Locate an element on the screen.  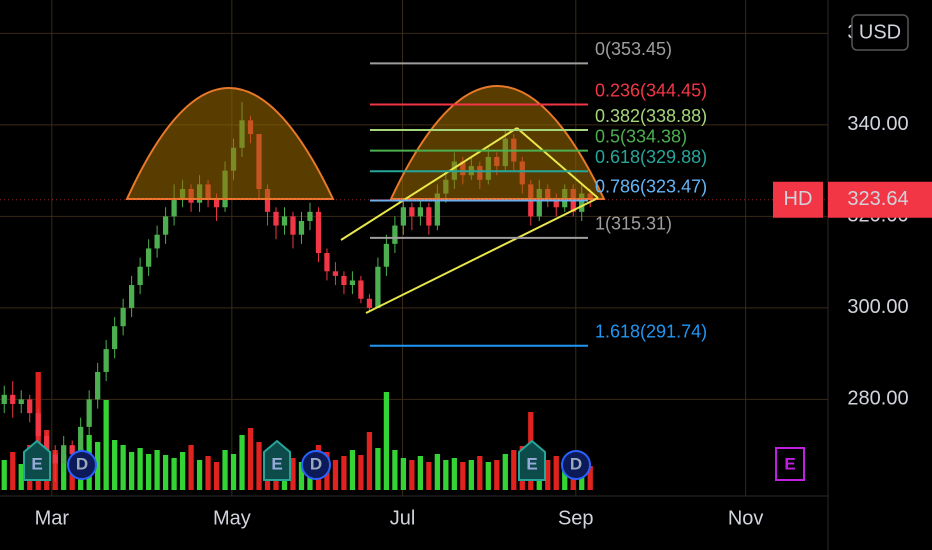
fib-level-label: 0.5(334.38) is located at coordinates (641, 136).